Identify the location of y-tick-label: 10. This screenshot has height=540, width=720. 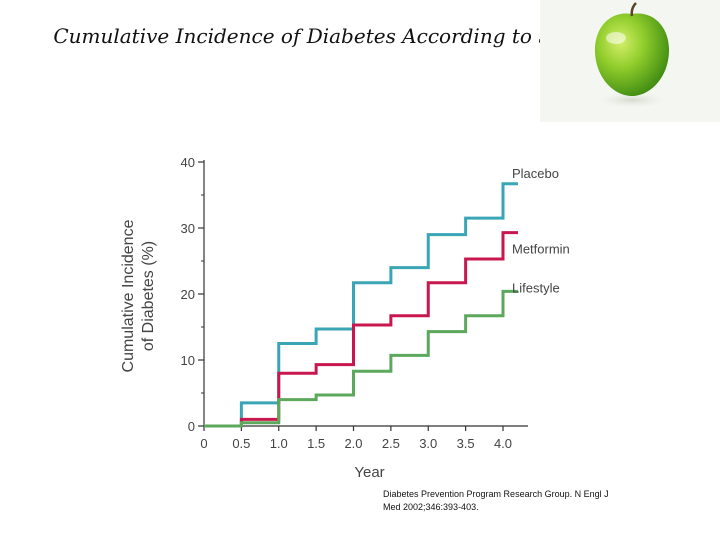
(188, 360).